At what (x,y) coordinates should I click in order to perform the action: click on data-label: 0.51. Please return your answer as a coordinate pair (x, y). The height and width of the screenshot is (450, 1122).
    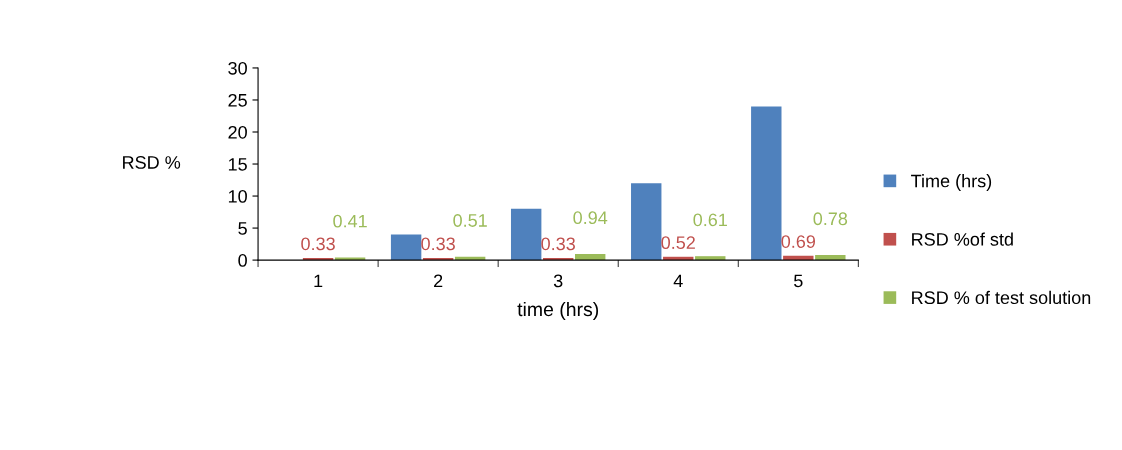
    Looking at the image, I should click on (470, 220).